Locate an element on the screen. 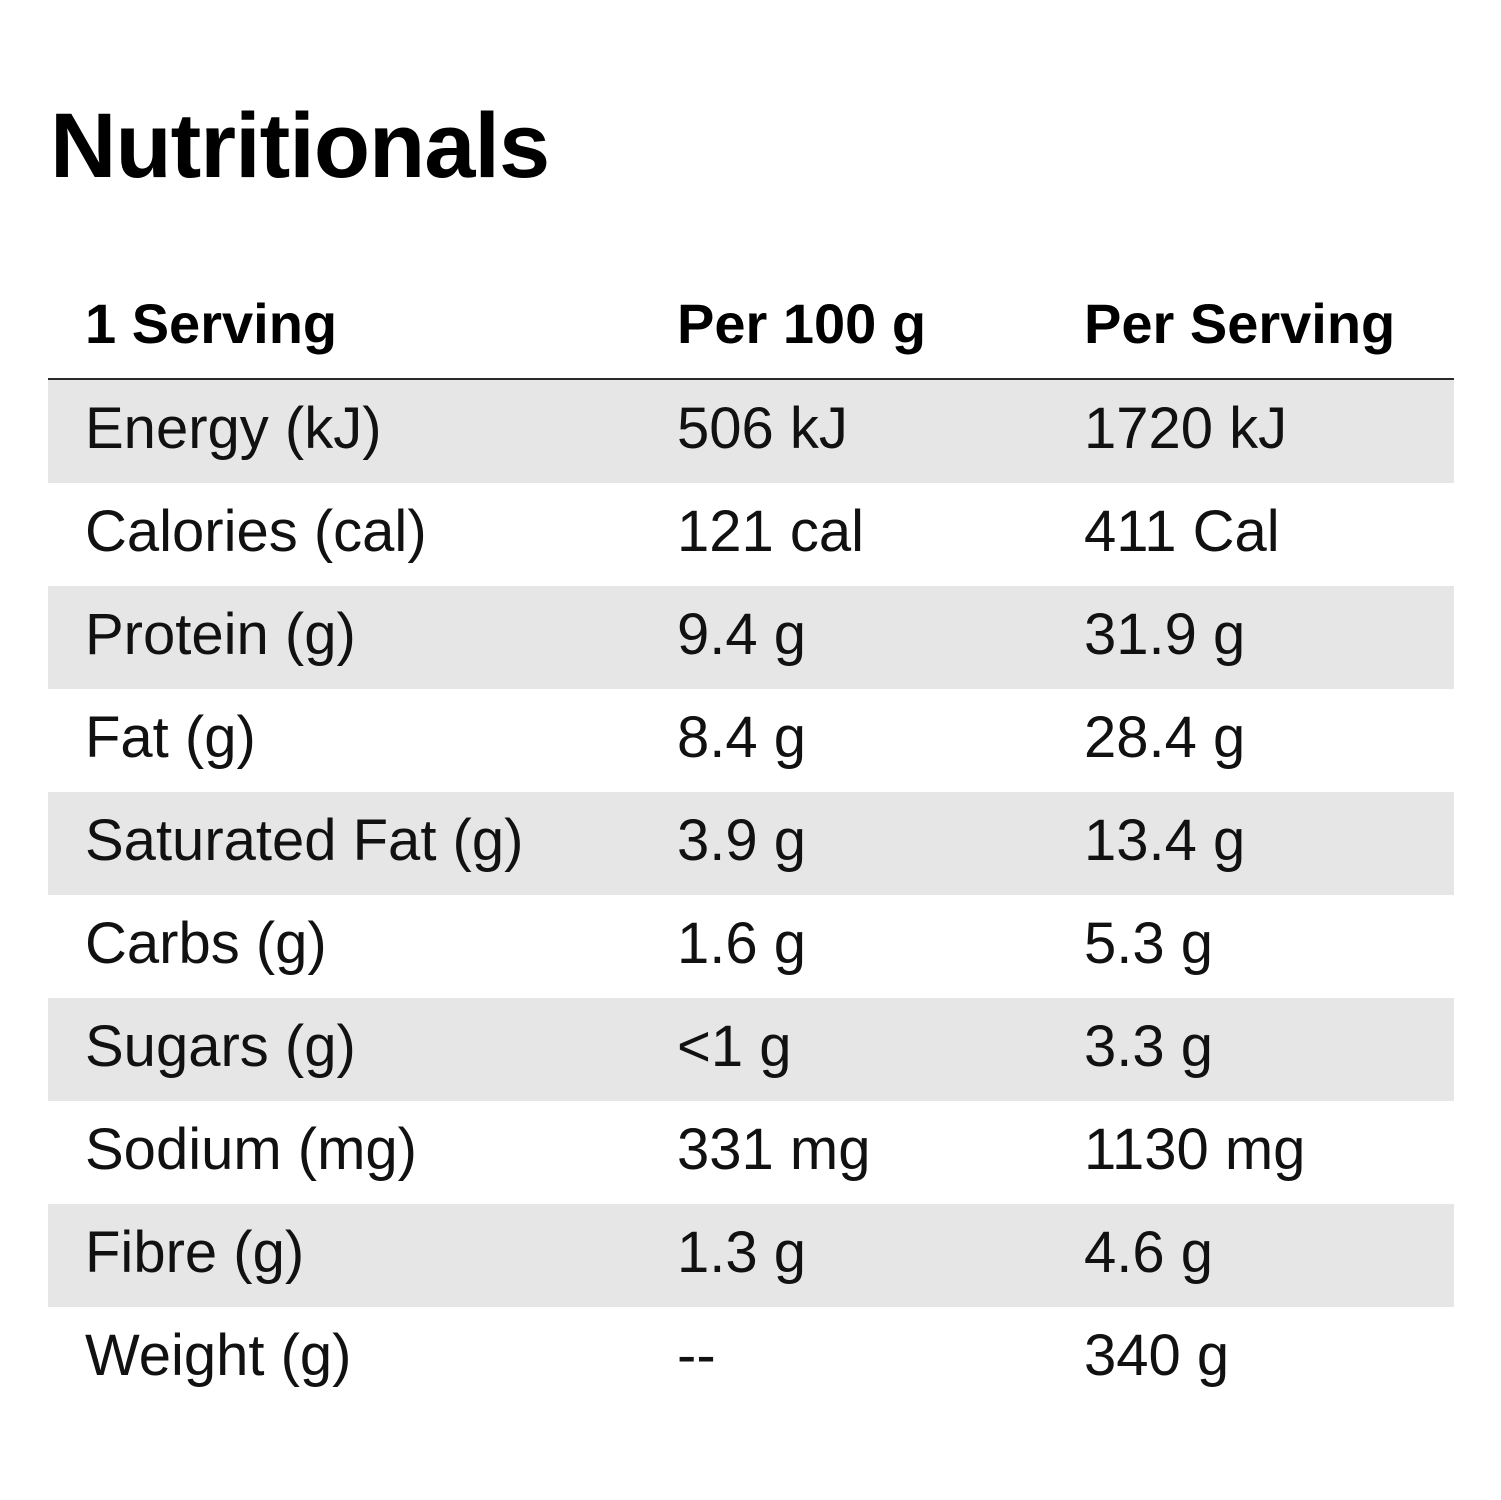 The image size is (1501, 1500). row-label: Energy (kJ) is located at coordinates (233, 428).